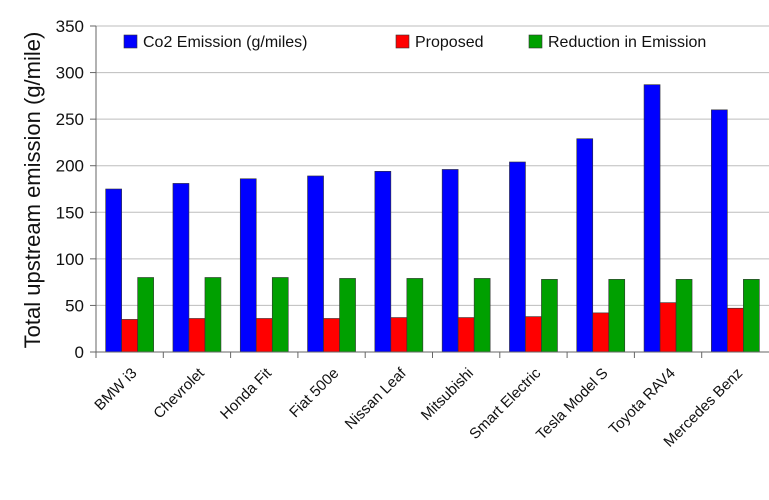 The height and width of the screenshot is (500, 769). I want to click on bar-reduction-in-emission-smart-electric, so click(549, 316).